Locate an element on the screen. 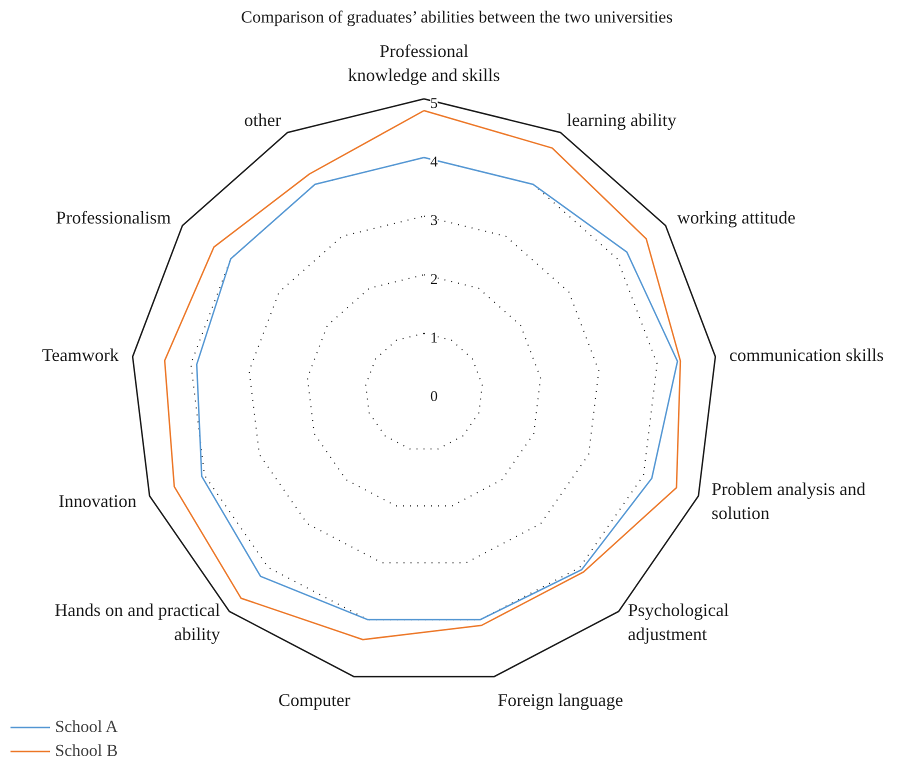 The image size is (914, 771). spoke-label: Teamwork is located at coordinates (80, 355).